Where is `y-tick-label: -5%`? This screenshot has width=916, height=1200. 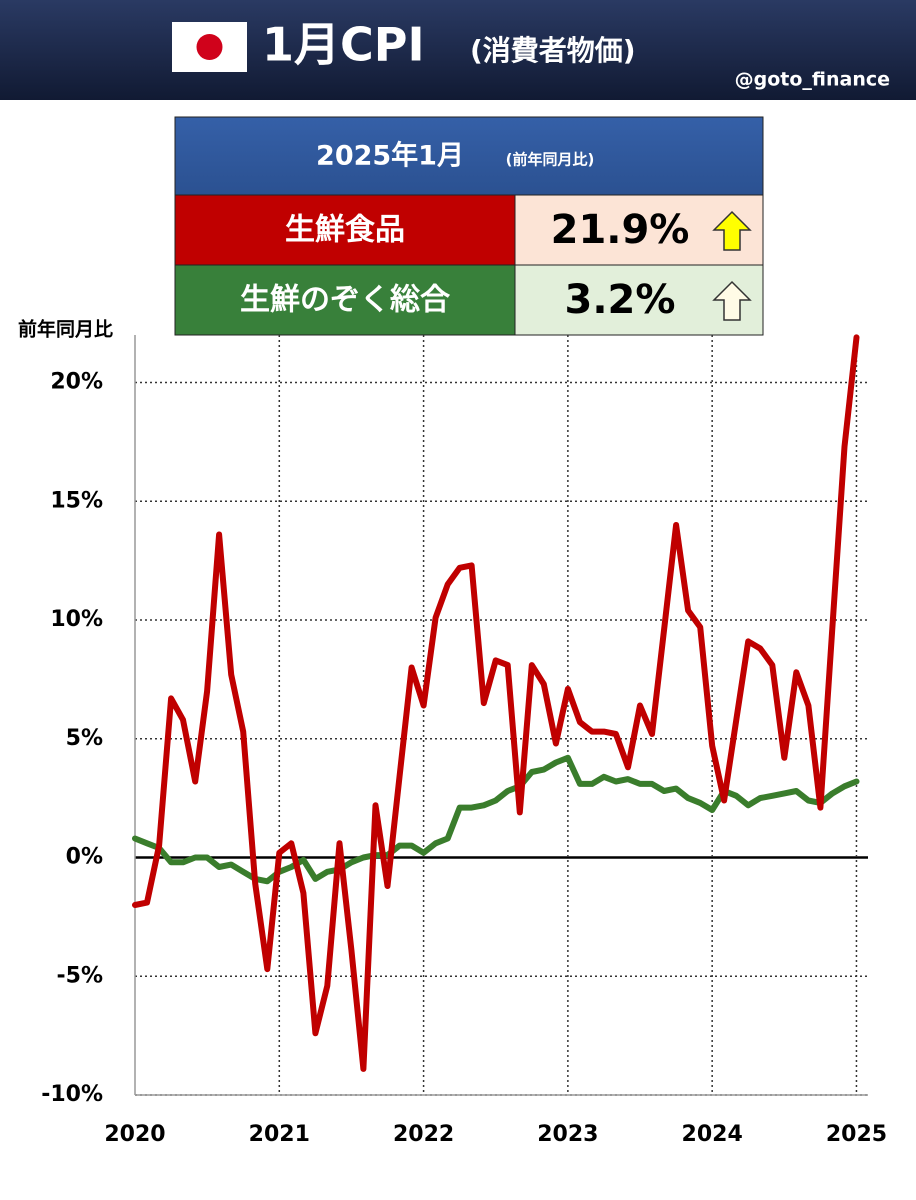 y-tick-label: -5% is located at coordinates (80, 975).